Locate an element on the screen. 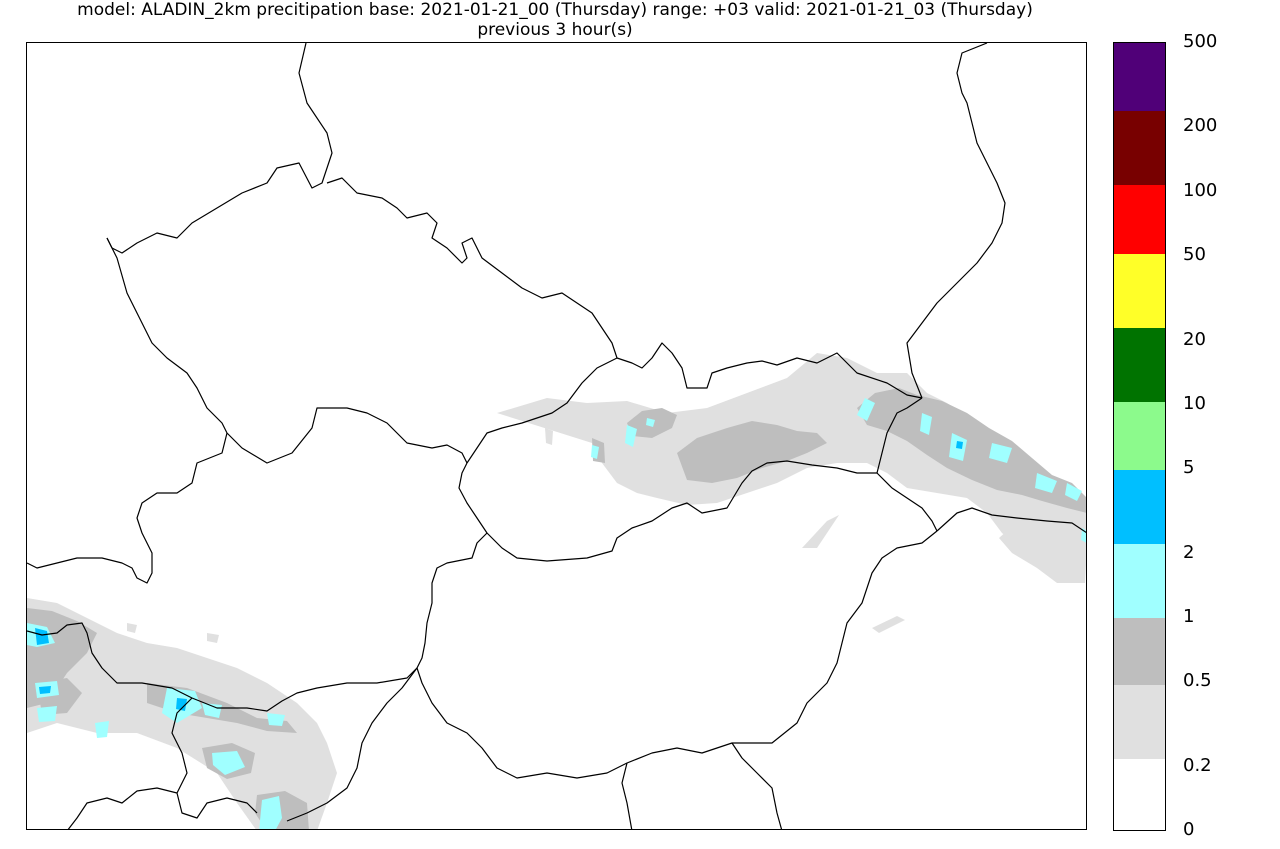 This screenshot has width=1280, height=849. legend-label: 20 is located at coordinates (1194, 339).